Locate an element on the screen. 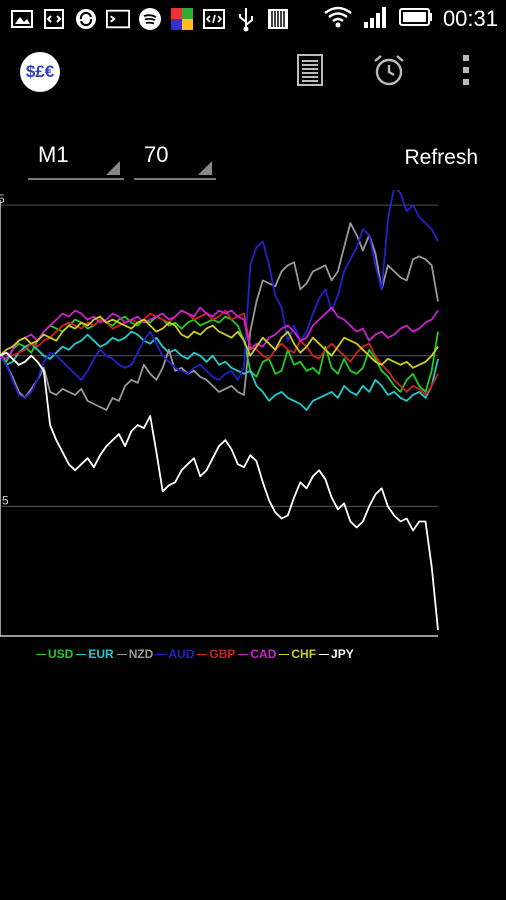 Image resolution: width=506 pixels, height=900 pixels. timeframe-value: M1 is located at coordinates (53, 154).